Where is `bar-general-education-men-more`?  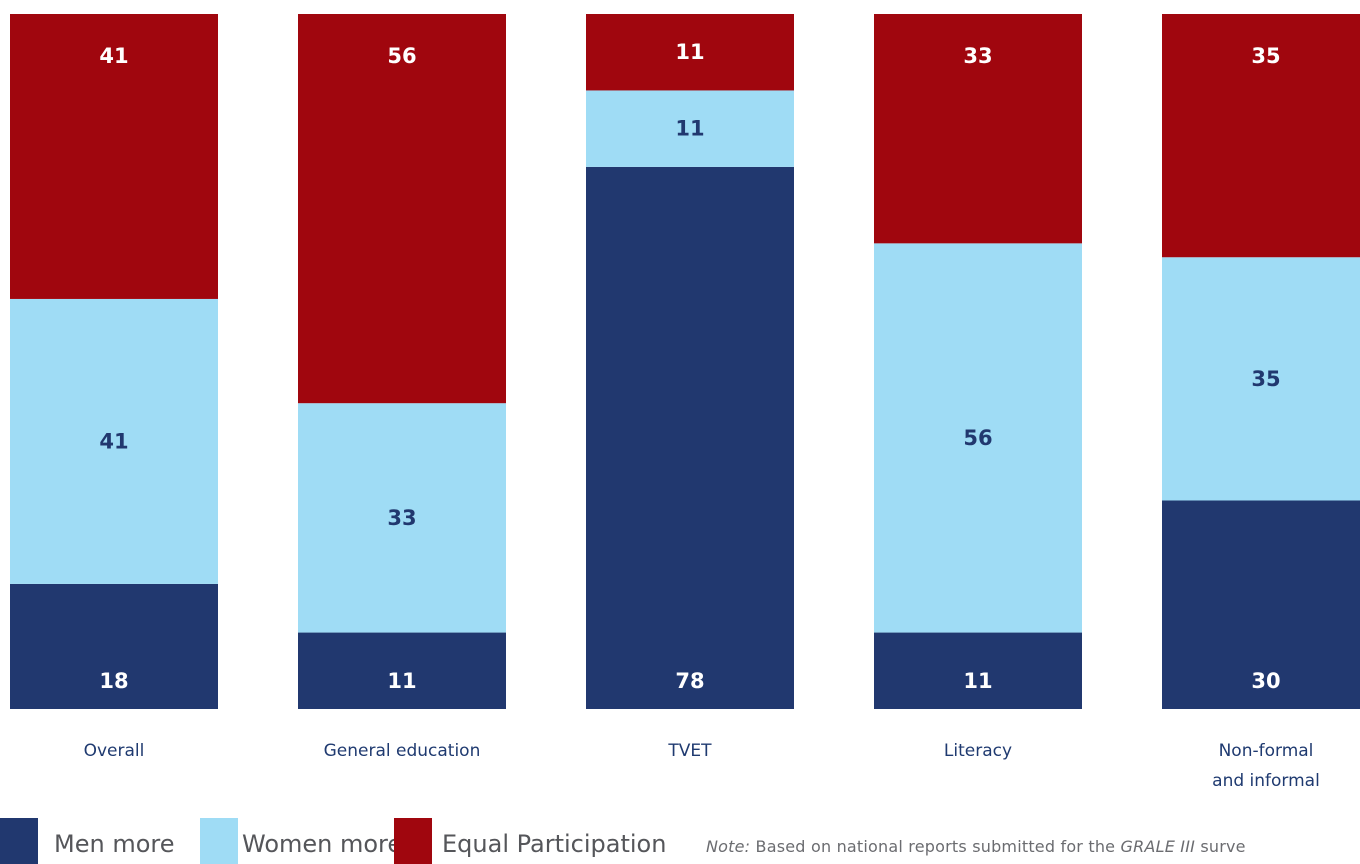 bar-general-education-men-more is located at coordinates (402, 670).